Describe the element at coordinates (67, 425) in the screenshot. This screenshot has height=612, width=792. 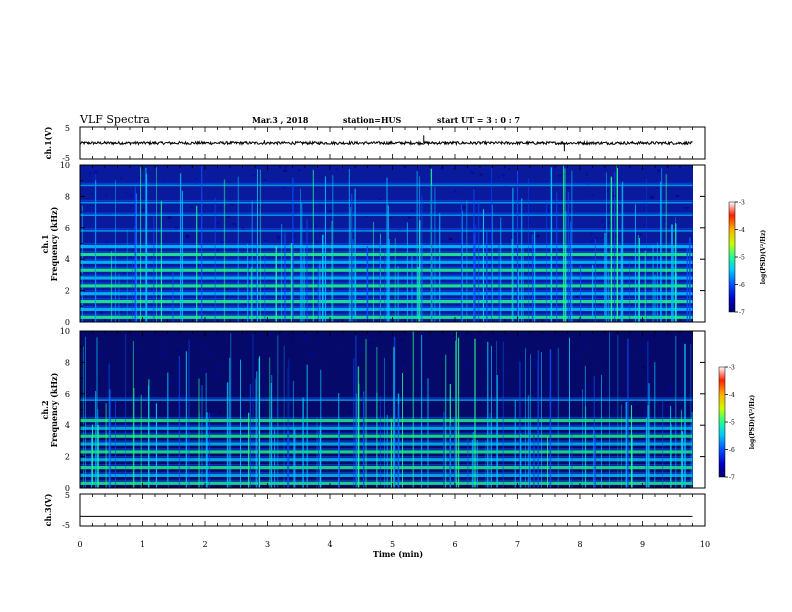
I see `ch2-spectrogram-ytick-label: 4` at that location.